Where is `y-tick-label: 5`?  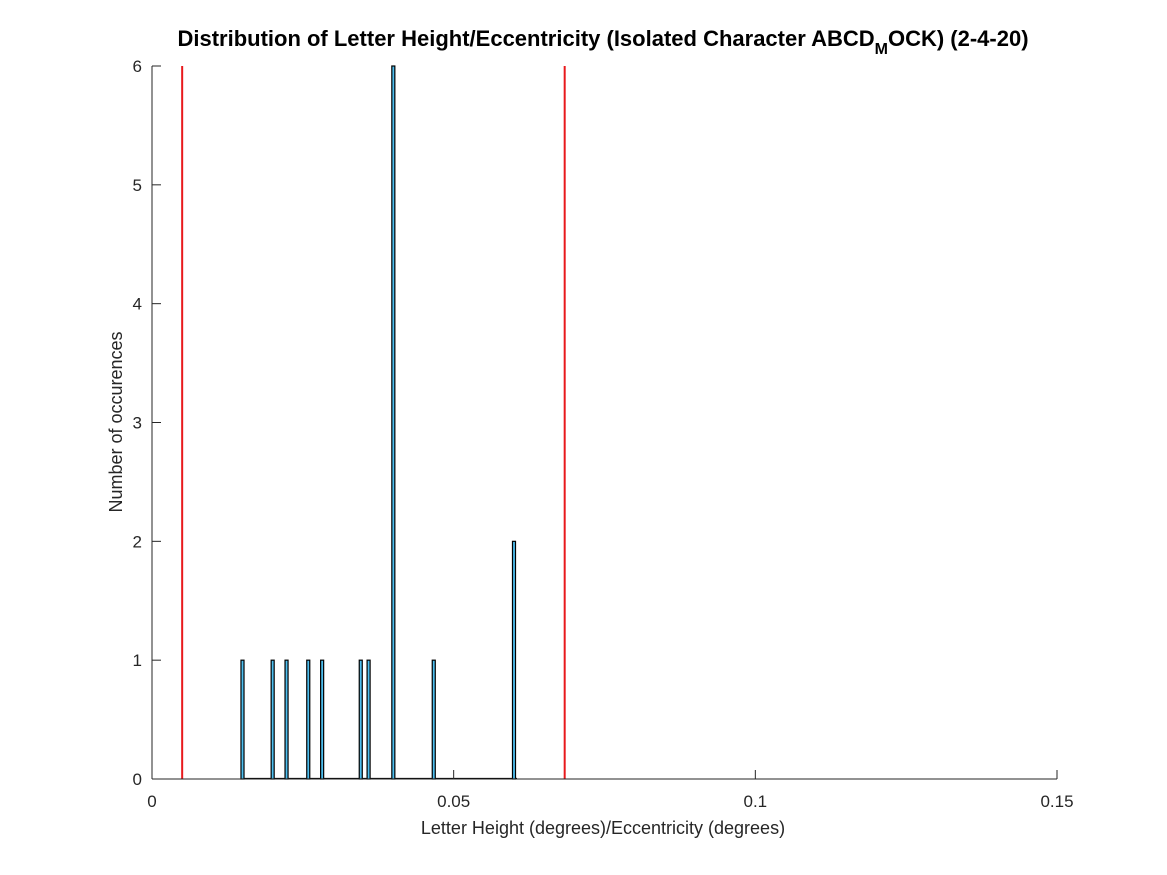 y-tick-label: 5 is located at coordinates (137, 185).